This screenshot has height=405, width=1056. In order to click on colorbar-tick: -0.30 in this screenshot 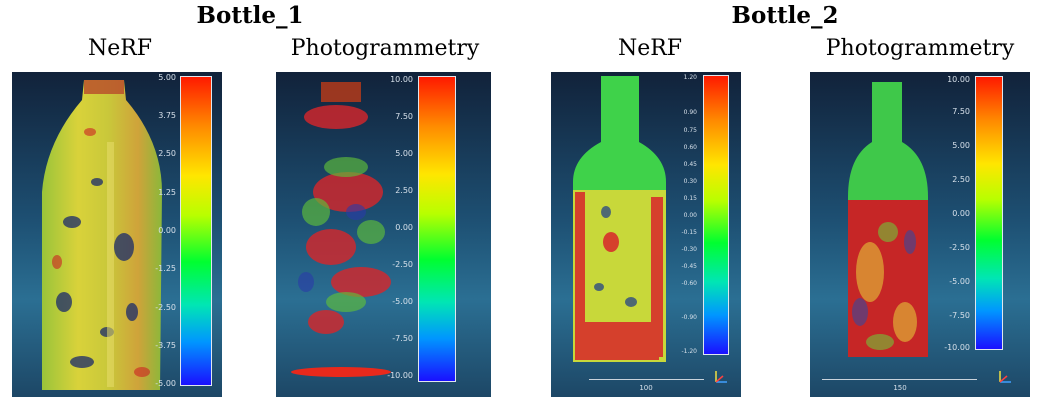, I will do `click(689, 249)`.